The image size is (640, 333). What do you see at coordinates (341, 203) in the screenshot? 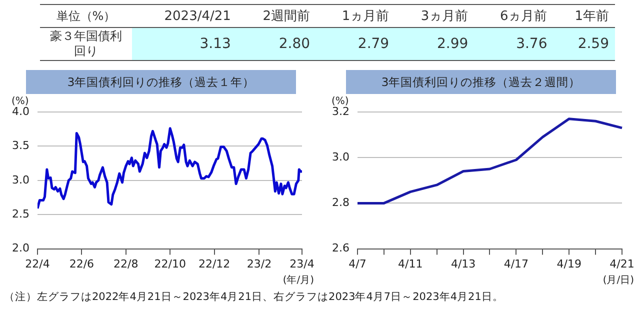
I see `y-tick-label: 2.8` at bounding box center [341, 203].